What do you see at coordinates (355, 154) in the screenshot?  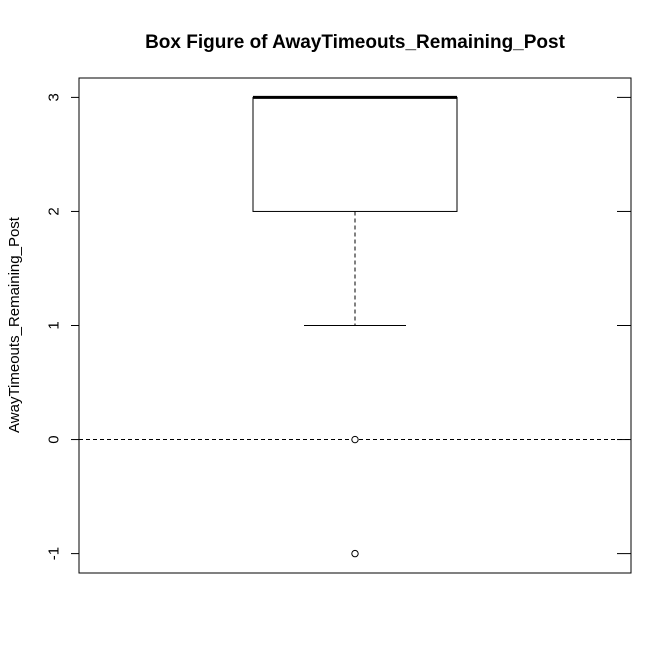 I see `box-iqr` at bounding box center [355, 154].